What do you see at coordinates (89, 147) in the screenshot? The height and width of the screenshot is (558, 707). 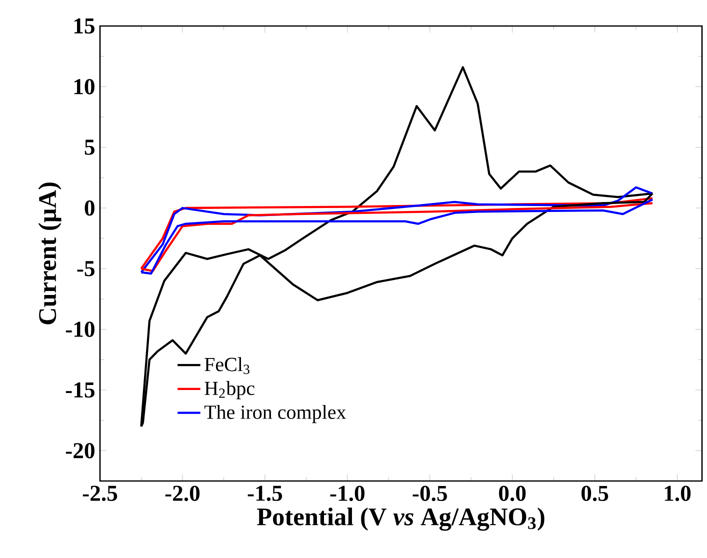 I see `y-tick-label: 5` at bounding box center [89, 147].